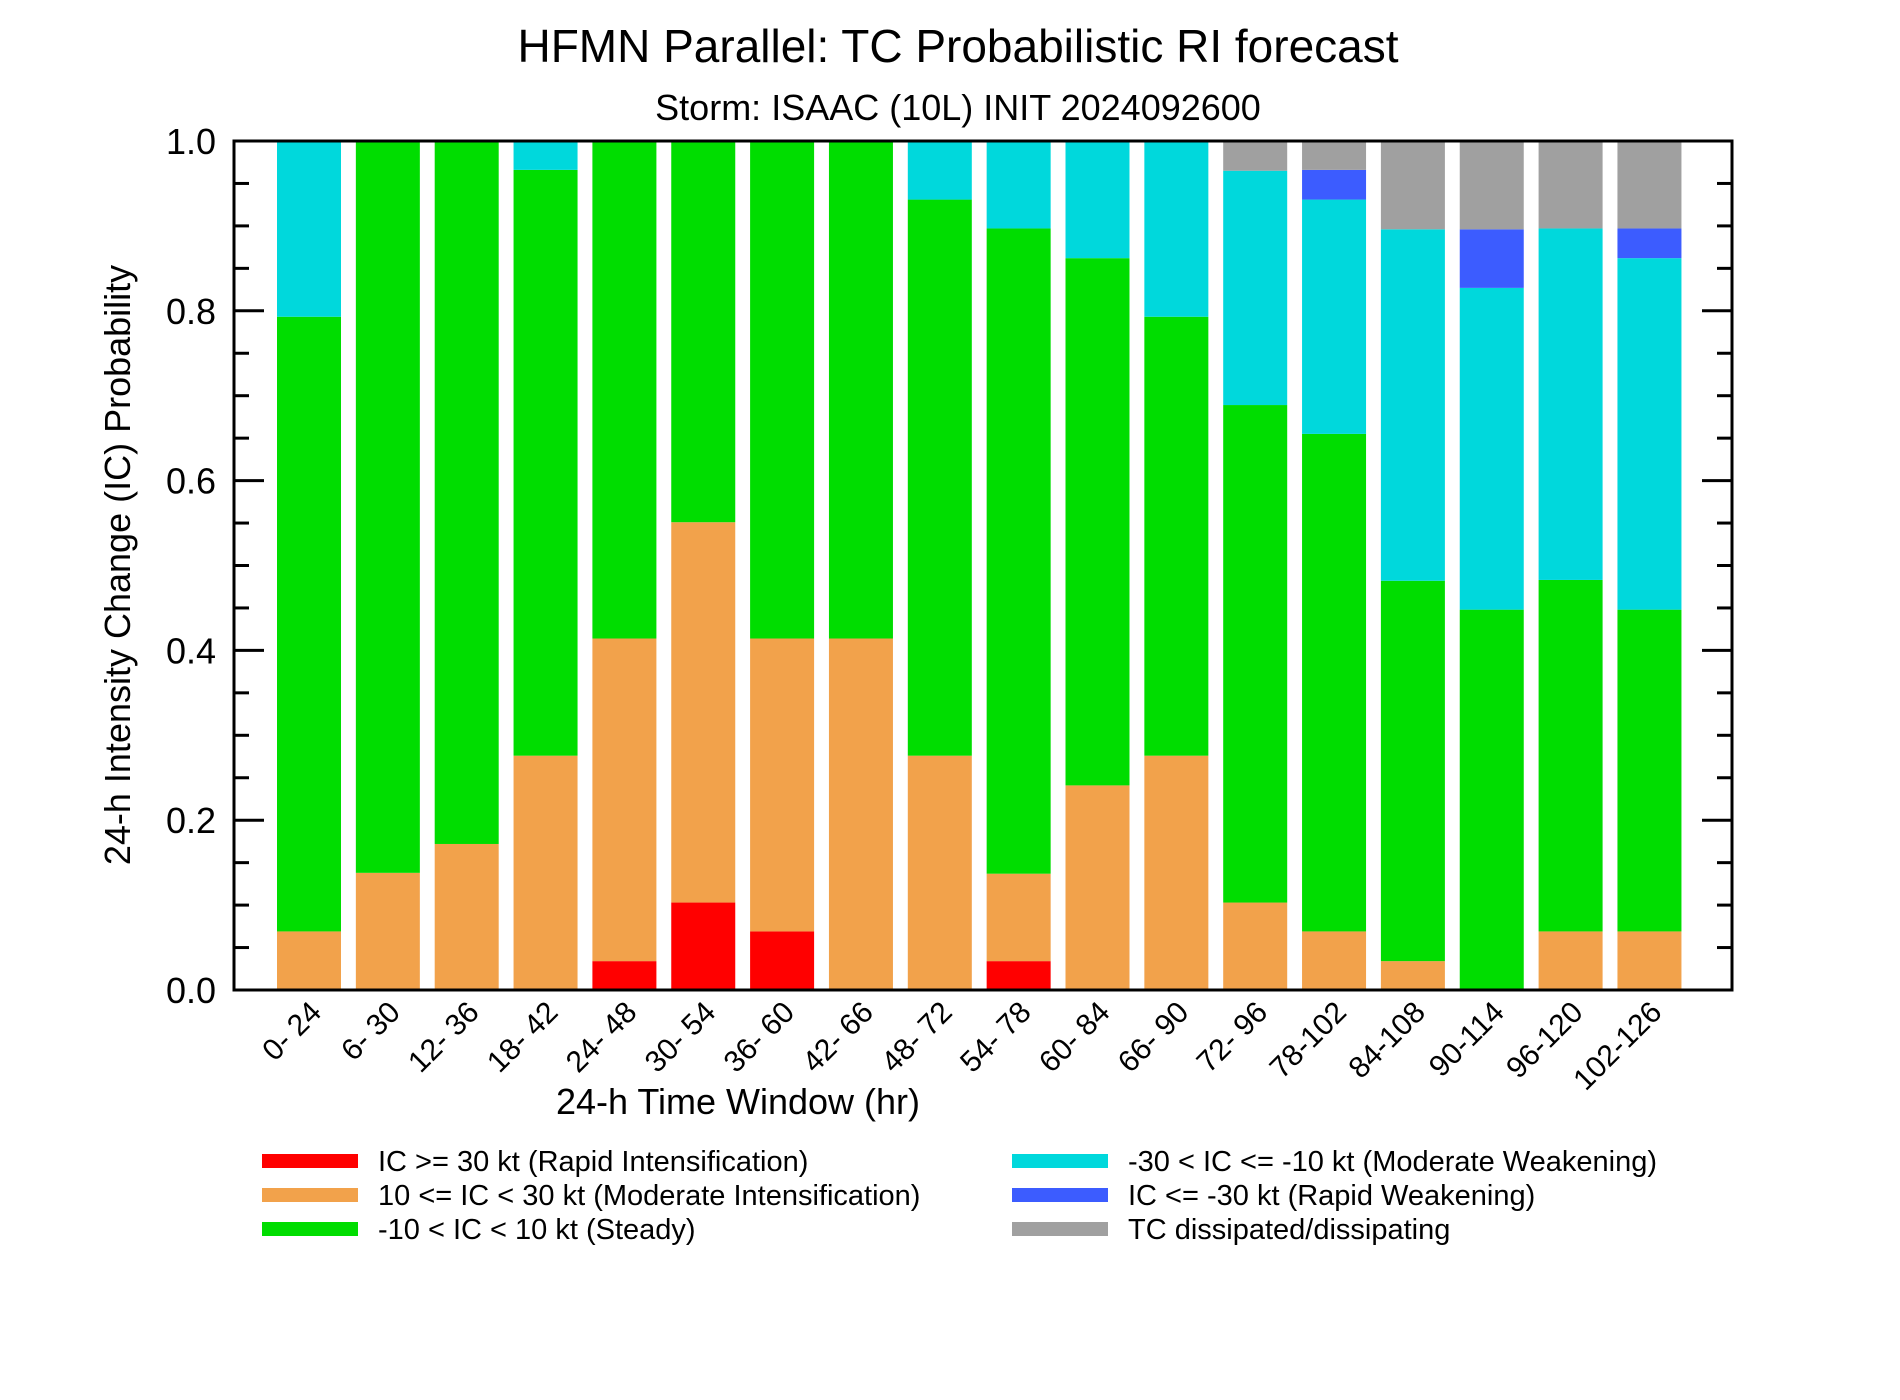 This screenshot has width=1900, height=1400. Describe the element at coordinates (593, 1162) in the screenshot. I see `legend-label-1: IC >= 30 kt (Rapid Intensification)` at that location.